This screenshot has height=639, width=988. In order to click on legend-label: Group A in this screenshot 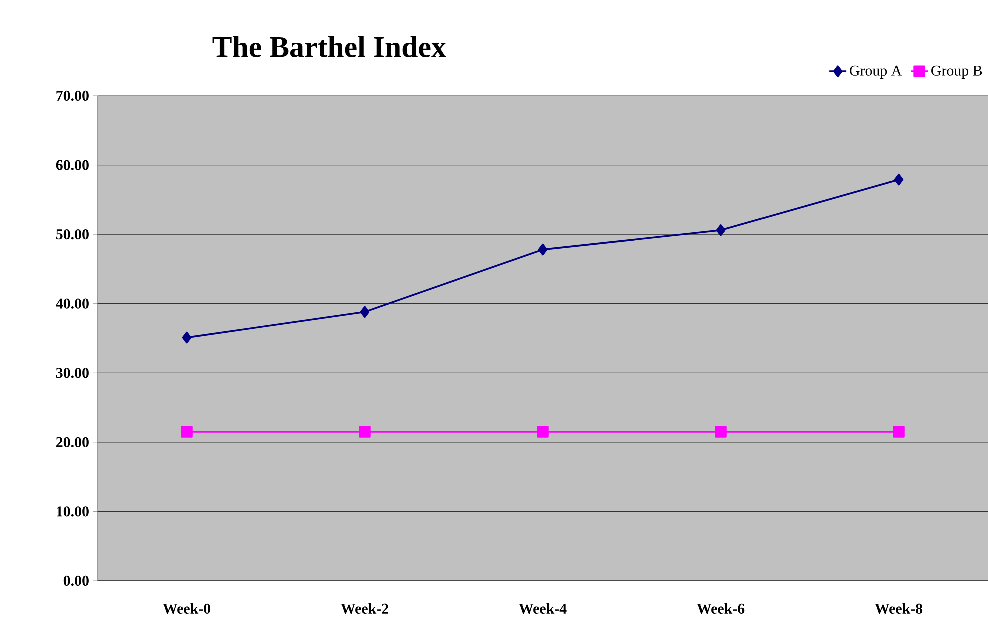, I will do `click(876, 72)`.